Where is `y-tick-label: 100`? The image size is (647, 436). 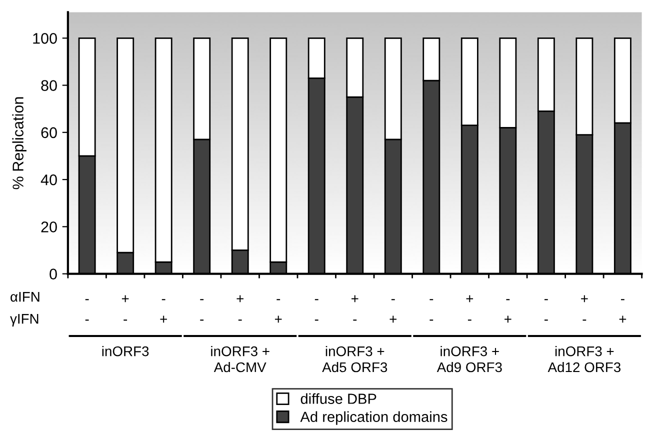
y-tick-label: 100 is located at coordinates (45, 38).